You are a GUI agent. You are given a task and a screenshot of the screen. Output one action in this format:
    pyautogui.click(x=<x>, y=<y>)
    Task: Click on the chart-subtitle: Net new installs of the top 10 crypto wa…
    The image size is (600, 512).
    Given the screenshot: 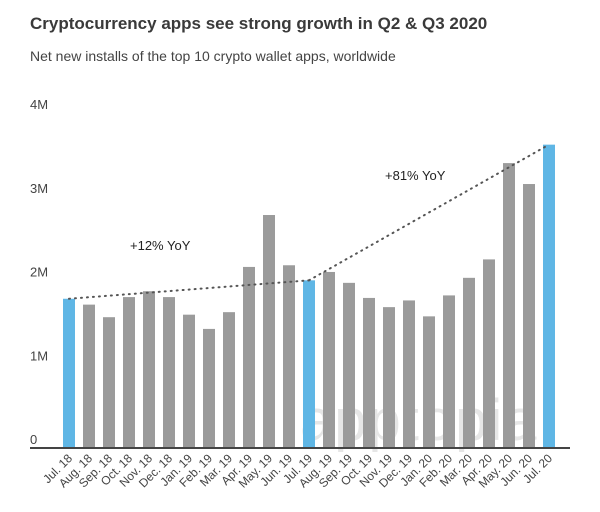 What is the action you would take?
    pyautogui.click(x=213, y=56)
    